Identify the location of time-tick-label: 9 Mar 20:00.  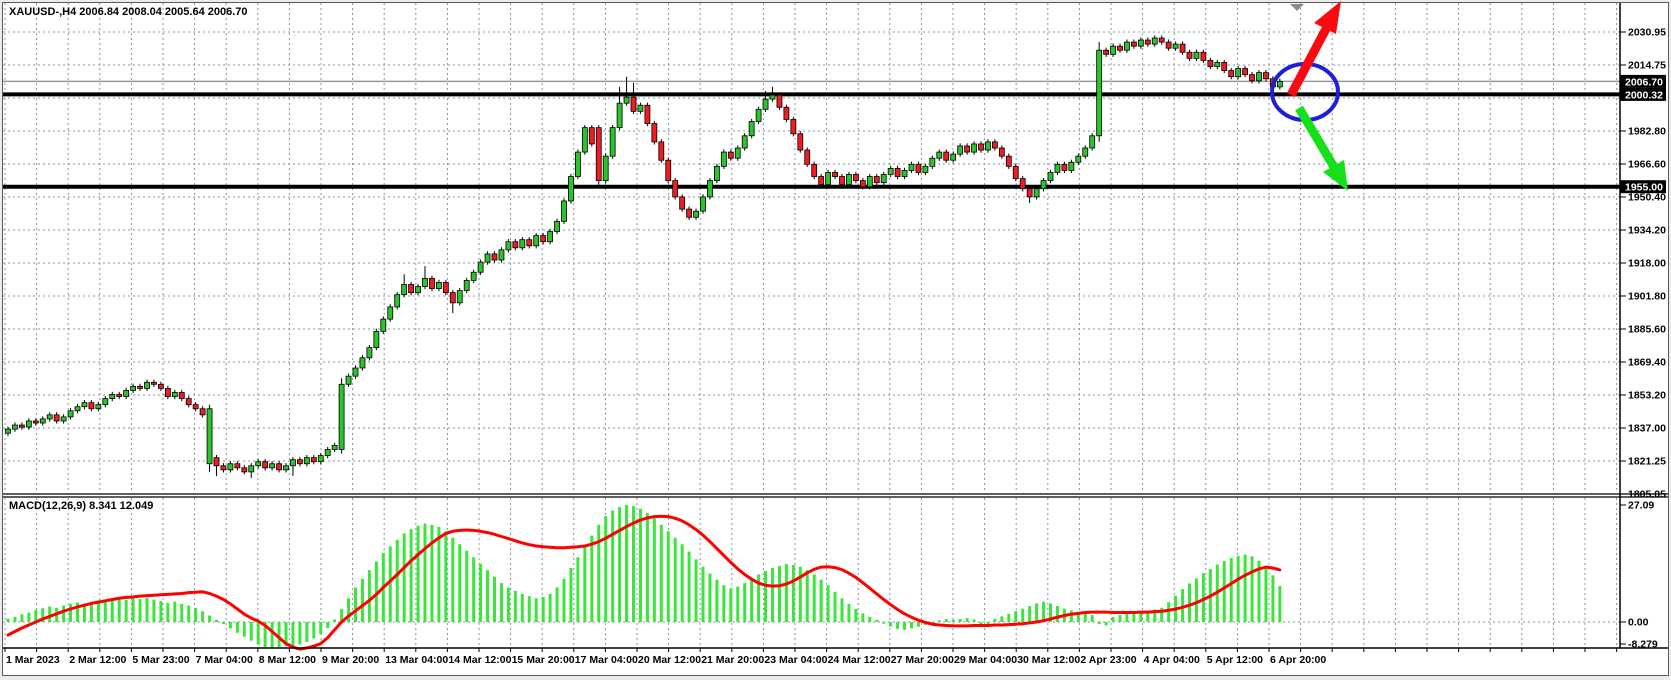
(350, 660).